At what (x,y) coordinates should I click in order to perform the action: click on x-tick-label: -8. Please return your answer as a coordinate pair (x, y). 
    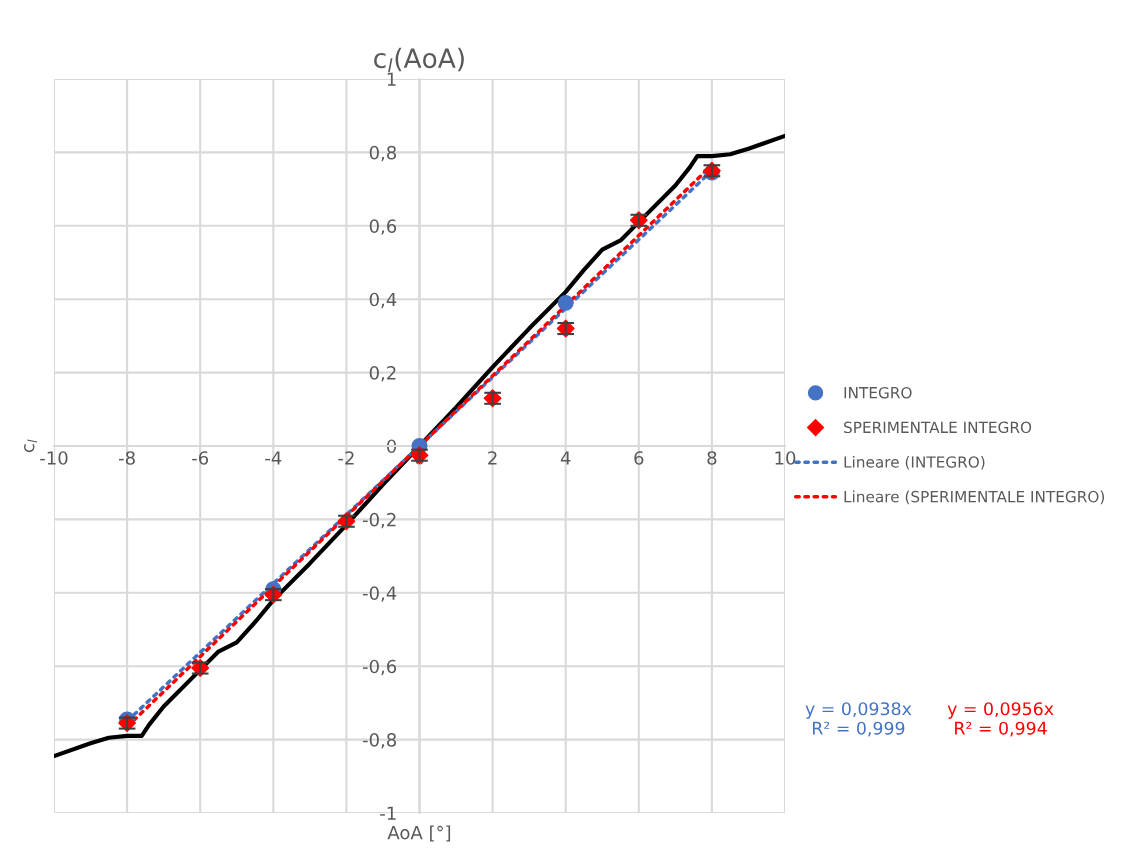
    Looking at the image, I should click on (126, 458).